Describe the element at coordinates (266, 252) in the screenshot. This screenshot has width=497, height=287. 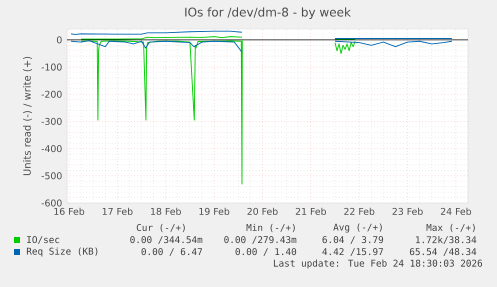
I see `text: 0.00 / 1.40` at that location.